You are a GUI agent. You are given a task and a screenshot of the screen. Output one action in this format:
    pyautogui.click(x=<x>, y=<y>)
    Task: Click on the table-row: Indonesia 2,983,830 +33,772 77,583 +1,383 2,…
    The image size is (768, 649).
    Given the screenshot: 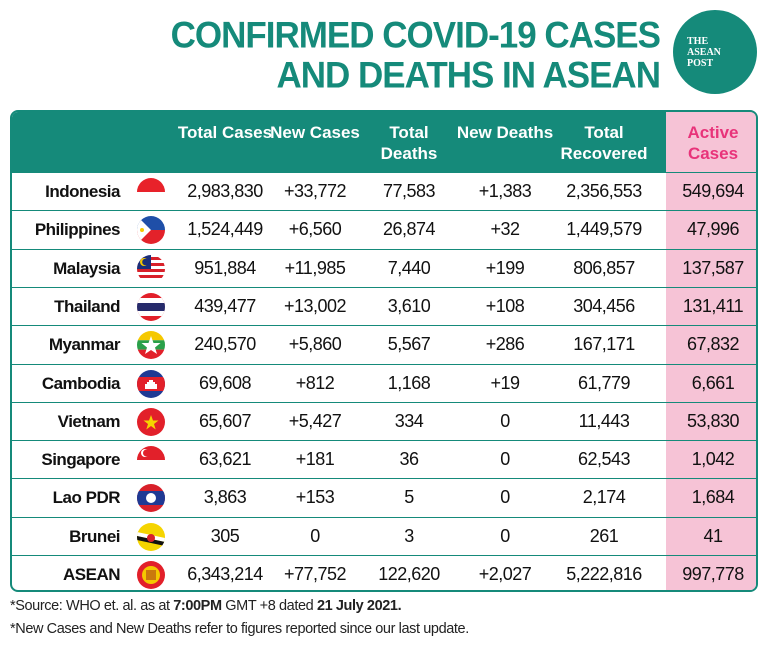 What is the action you would take?
    pyautogui.click(x=384, y=191)
    